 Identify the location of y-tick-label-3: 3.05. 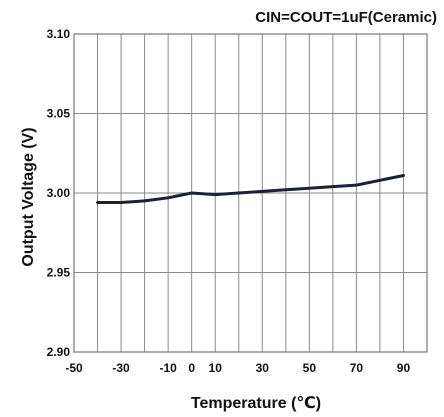
(59, 114).